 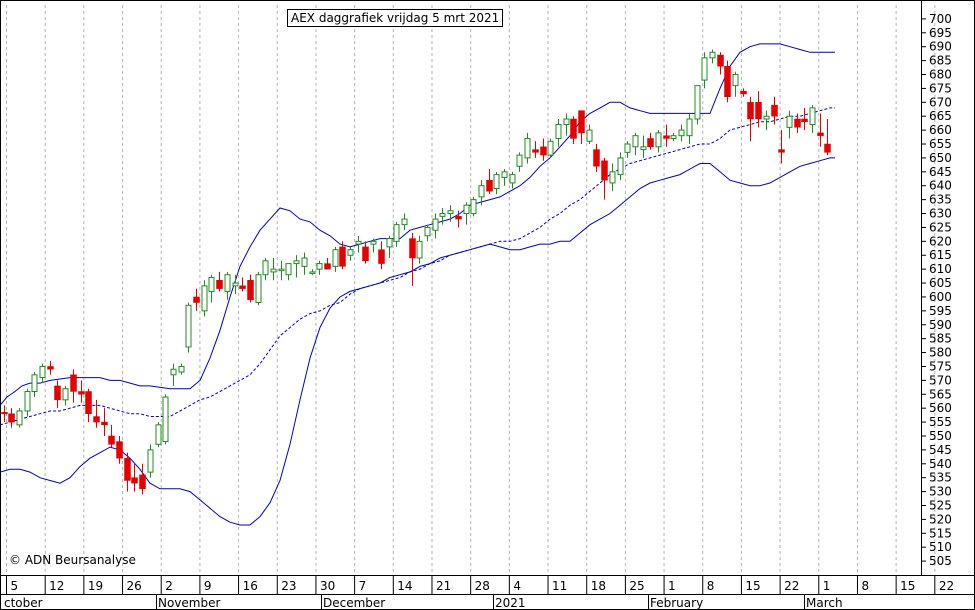 I want to click on y-tick-label: 675, so click(x=940, y=88).